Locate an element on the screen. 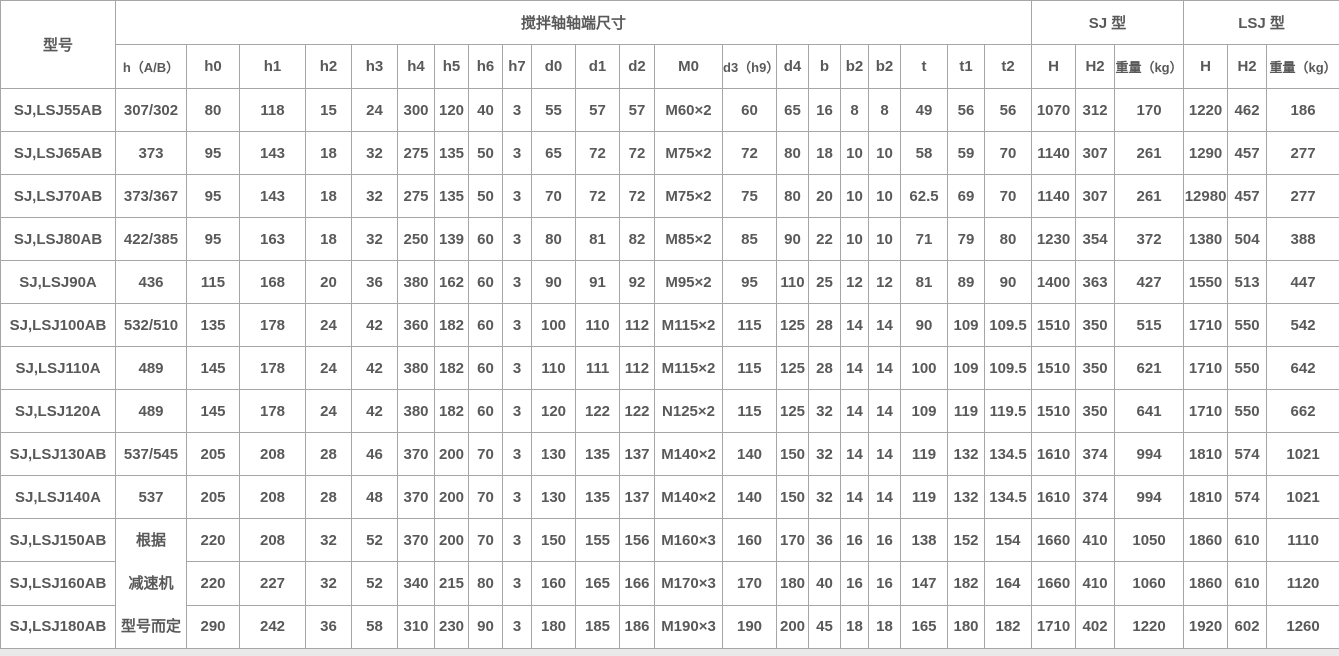  value-cell: 72 is located at coordinates (749, 153).